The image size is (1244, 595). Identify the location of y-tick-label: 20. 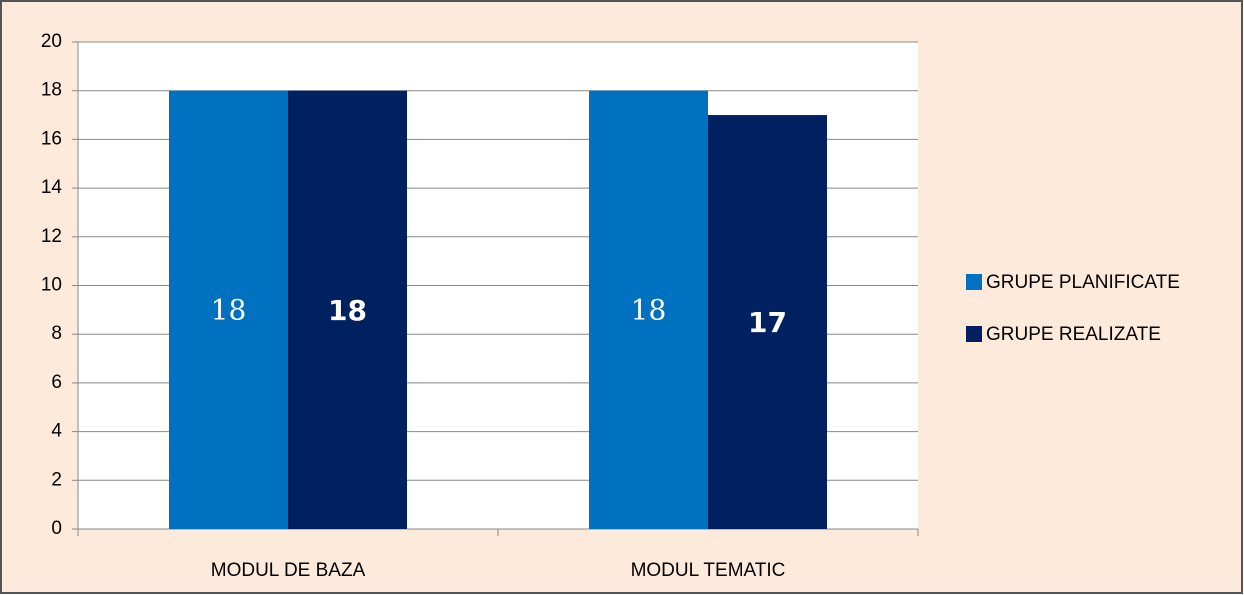
(51, 41).